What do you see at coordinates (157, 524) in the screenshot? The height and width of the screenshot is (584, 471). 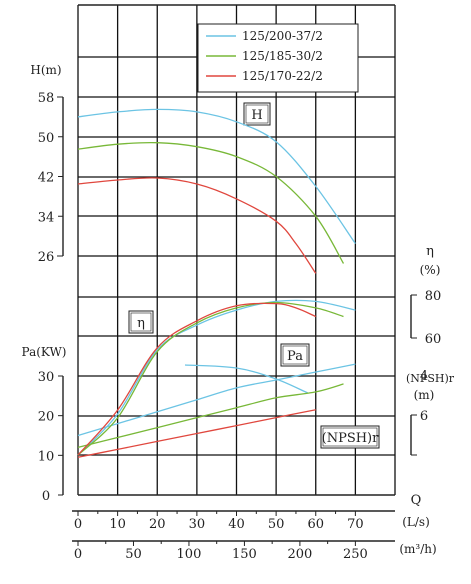 I see `flow-ls-tick-label-20: 20` at bounding box center [157, 524].